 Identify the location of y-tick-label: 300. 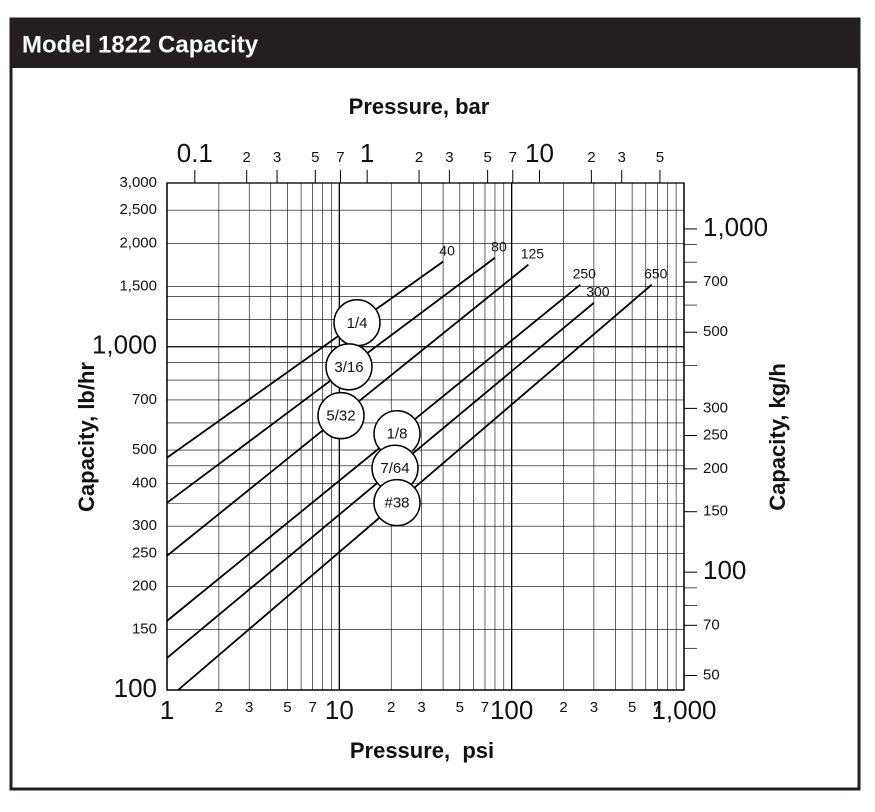
(144, 525).